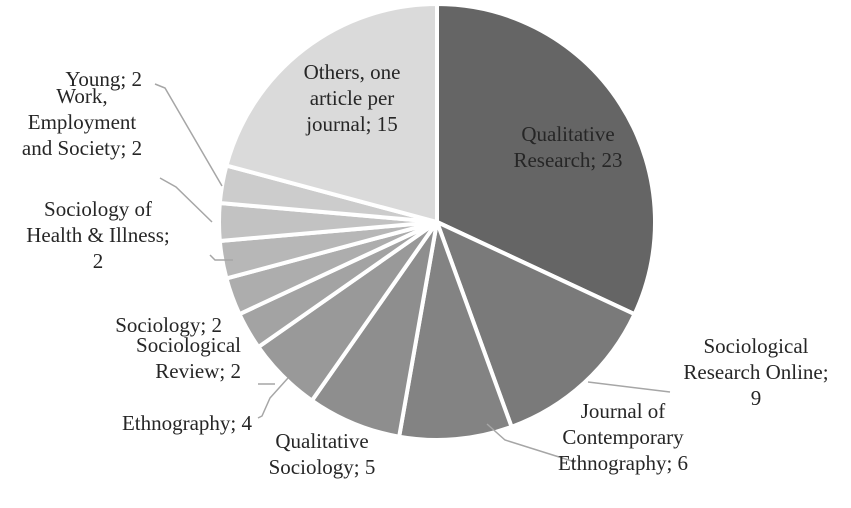  Describe the element at coordinates (81, 96) in the screenshot. I see `label-line: Work,` at that location.